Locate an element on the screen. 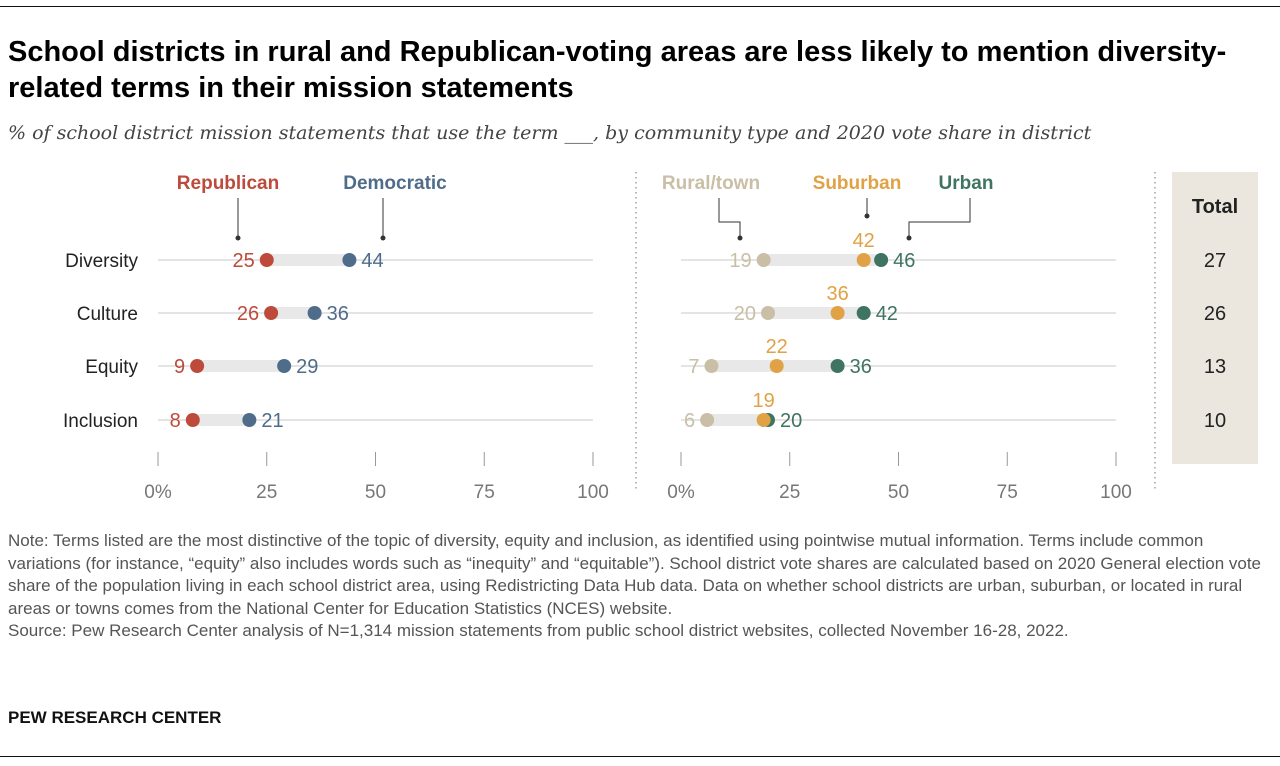  category-label: Inclusion is located at coordinates (100, 421).